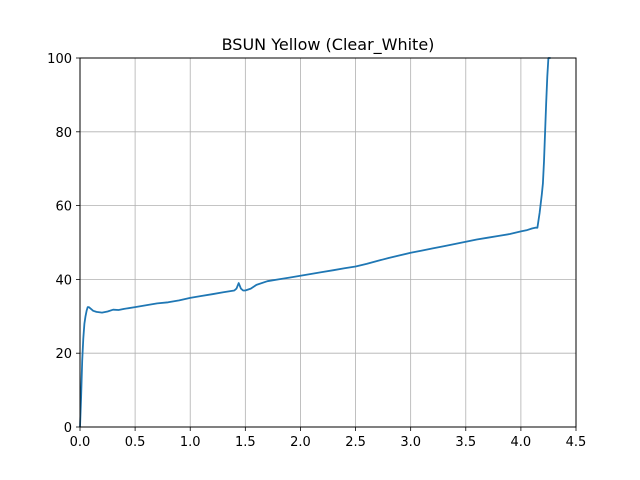 This screenshot has height=480, width=640. Describe the element at coordinates (355, 442) in the screenshot. I see `x-tick-label: 2.5` at that location.